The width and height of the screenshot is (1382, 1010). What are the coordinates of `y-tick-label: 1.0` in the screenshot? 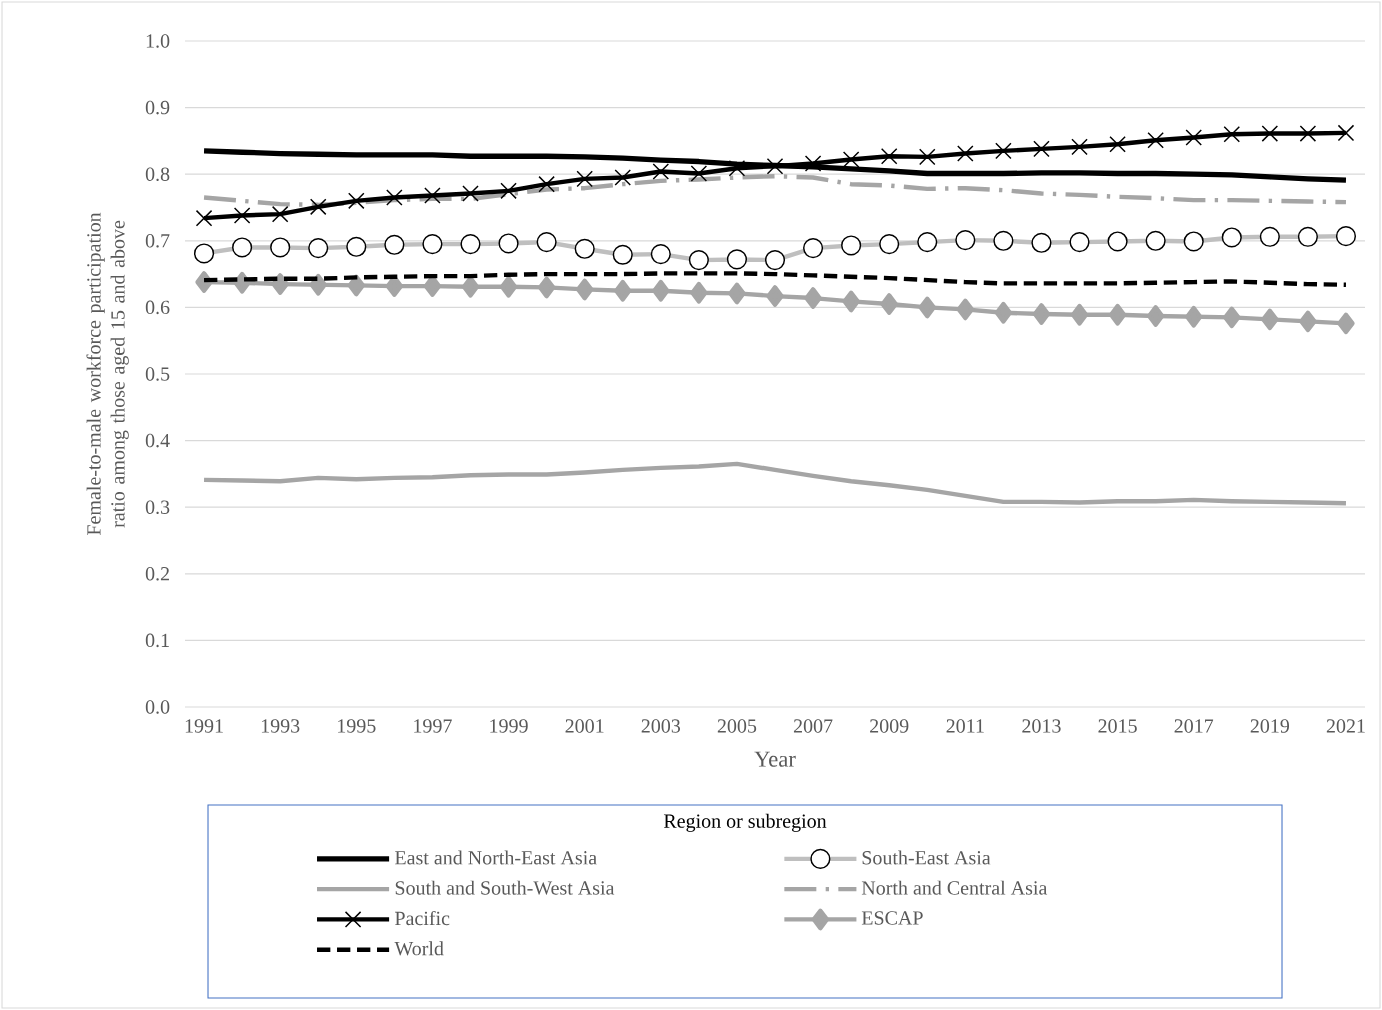 It's located at (158, 41).